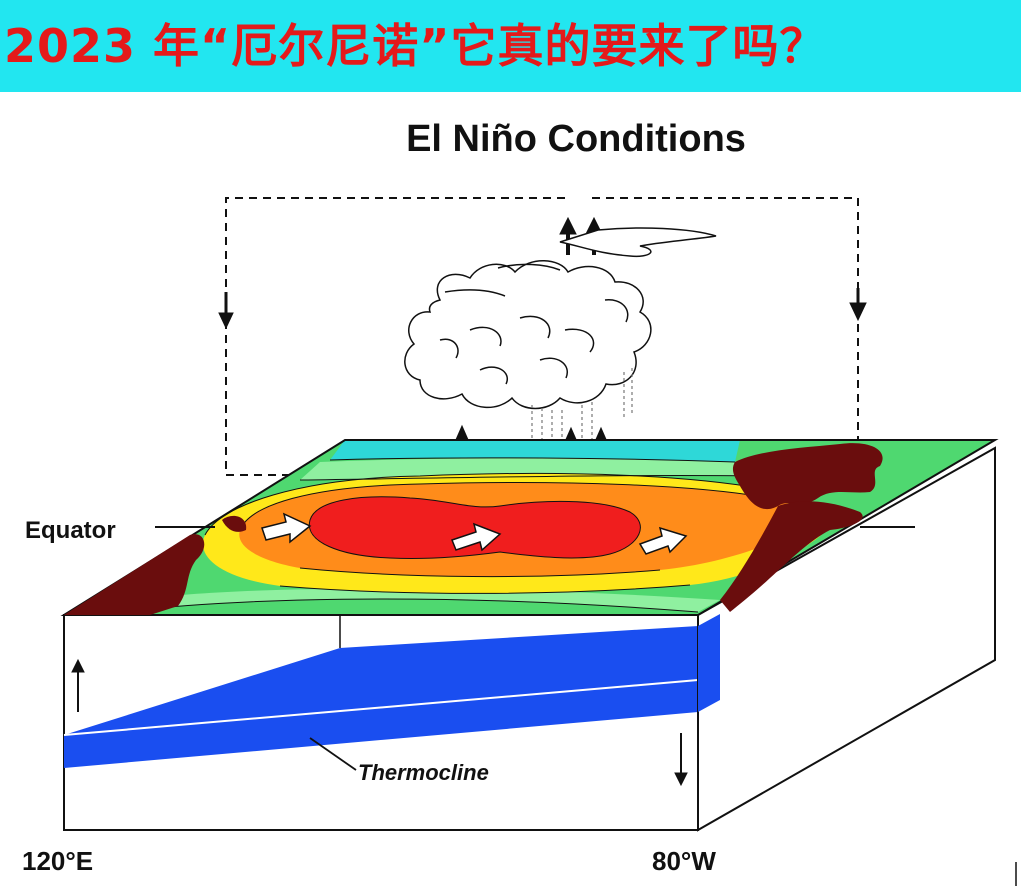 This screenshot has width=1021, height=888. I want to click on vertical-motion-arrows, so click(379, 722).